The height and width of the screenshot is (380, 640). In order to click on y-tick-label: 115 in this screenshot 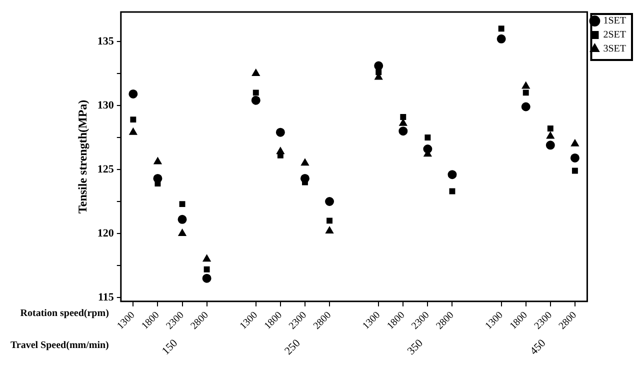, I will do `click(106, 297)`.